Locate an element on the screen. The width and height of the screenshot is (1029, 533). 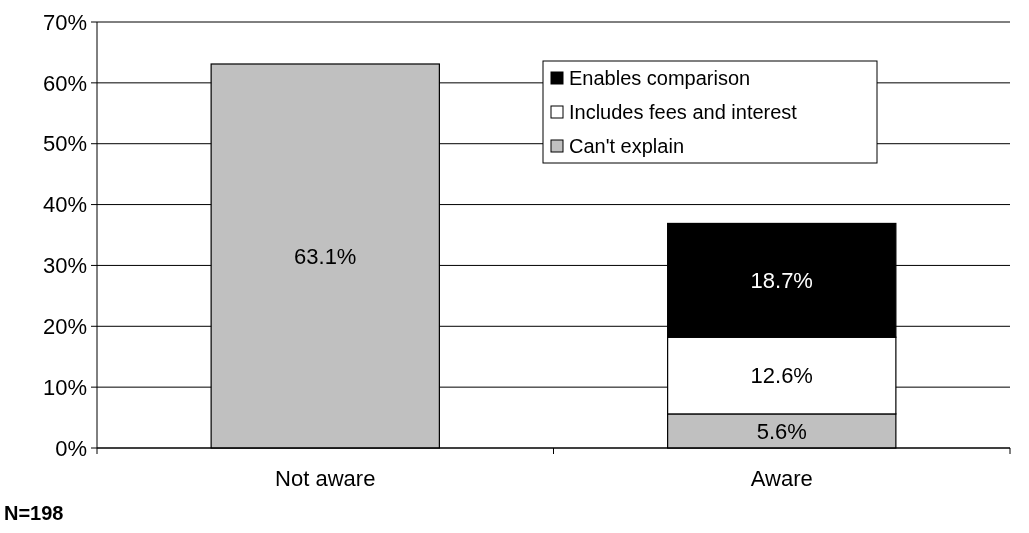
legend-label: Can't explain is located at coordinates (626, 146).